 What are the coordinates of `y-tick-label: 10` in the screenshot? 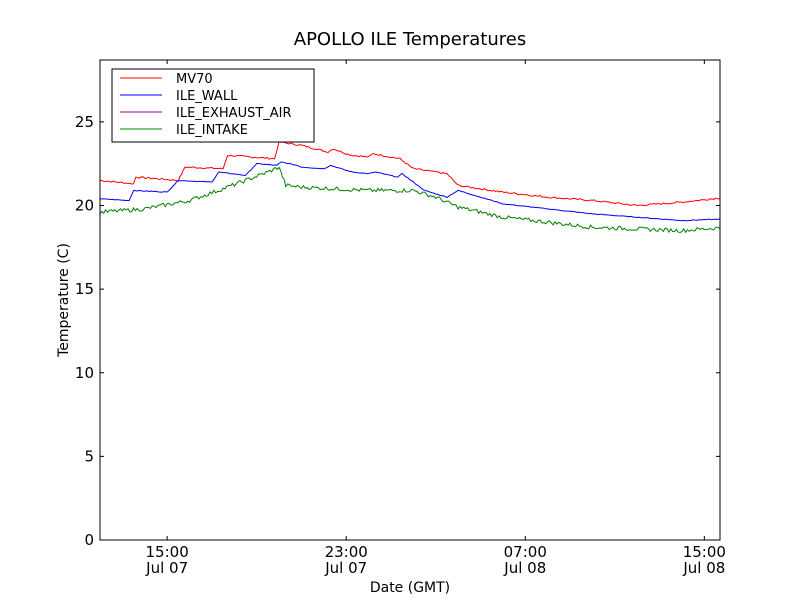 It's located at (84, 373).